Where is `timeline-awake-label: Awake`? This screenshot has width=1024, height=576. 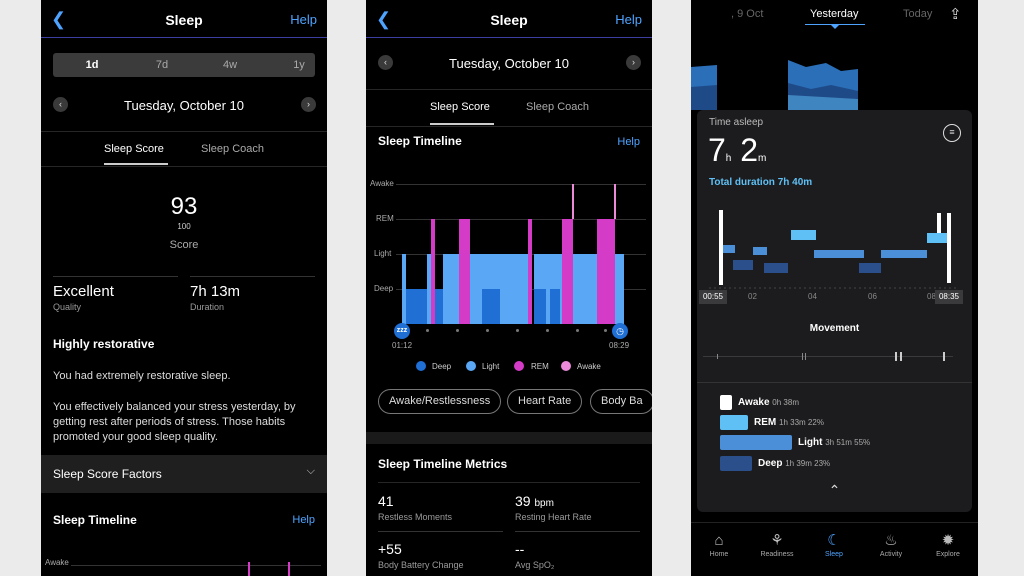
timeline-awake-label: Awake is located at coordinates (57, 562).